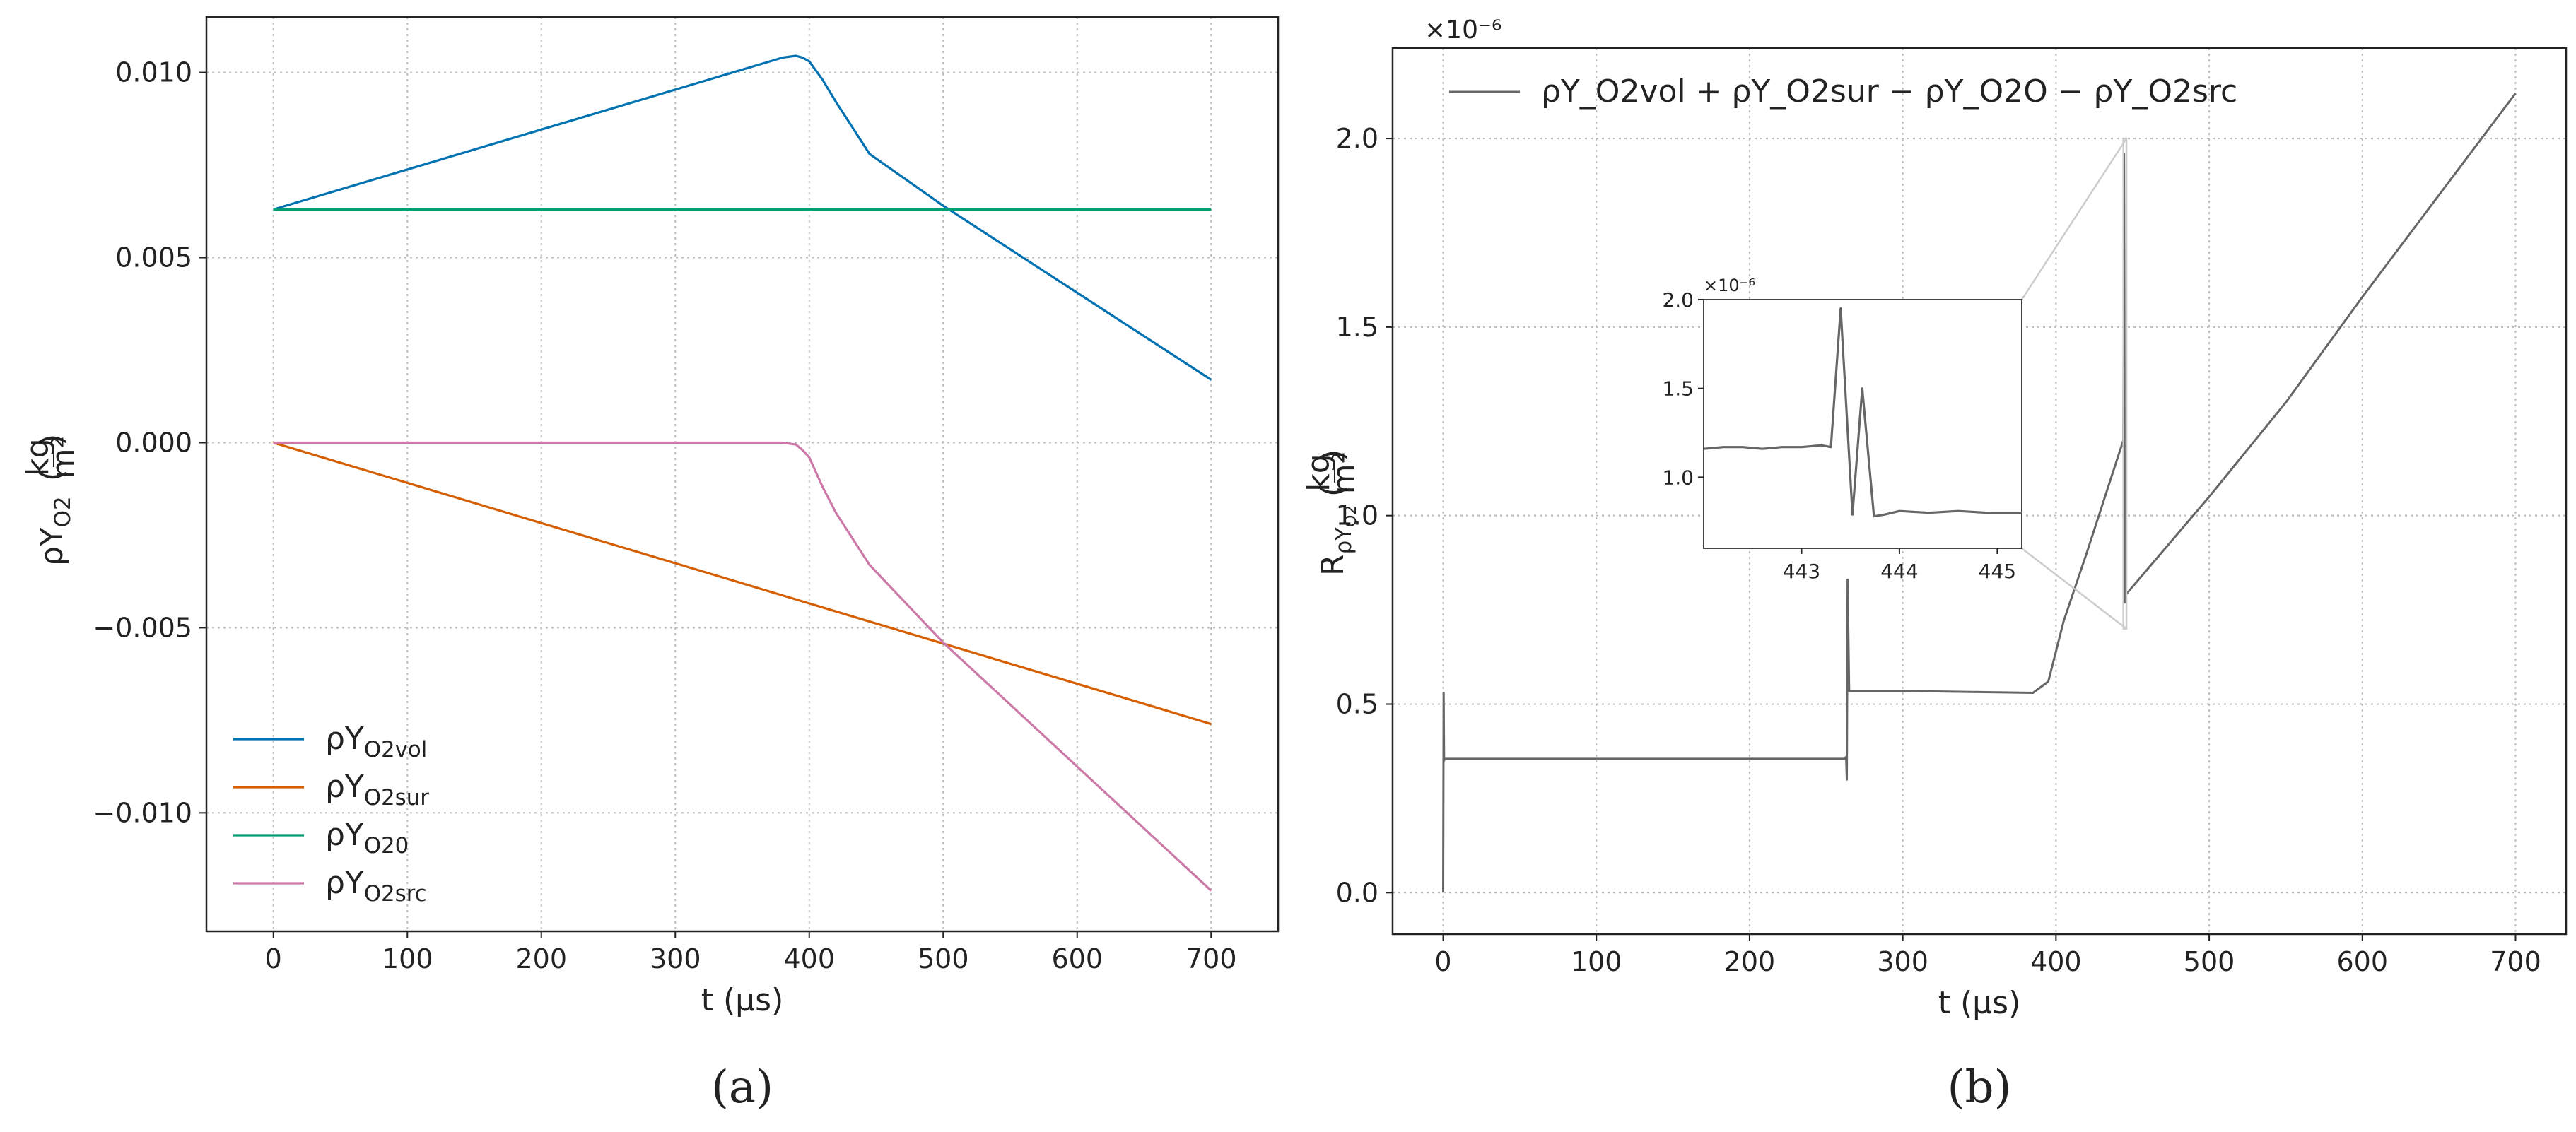 The height and width of the screenshot is (1132, 2576). I want to click on chart-b-x-ticks: 0 100 200 300 400 500 600 700, so click(1988, 955).